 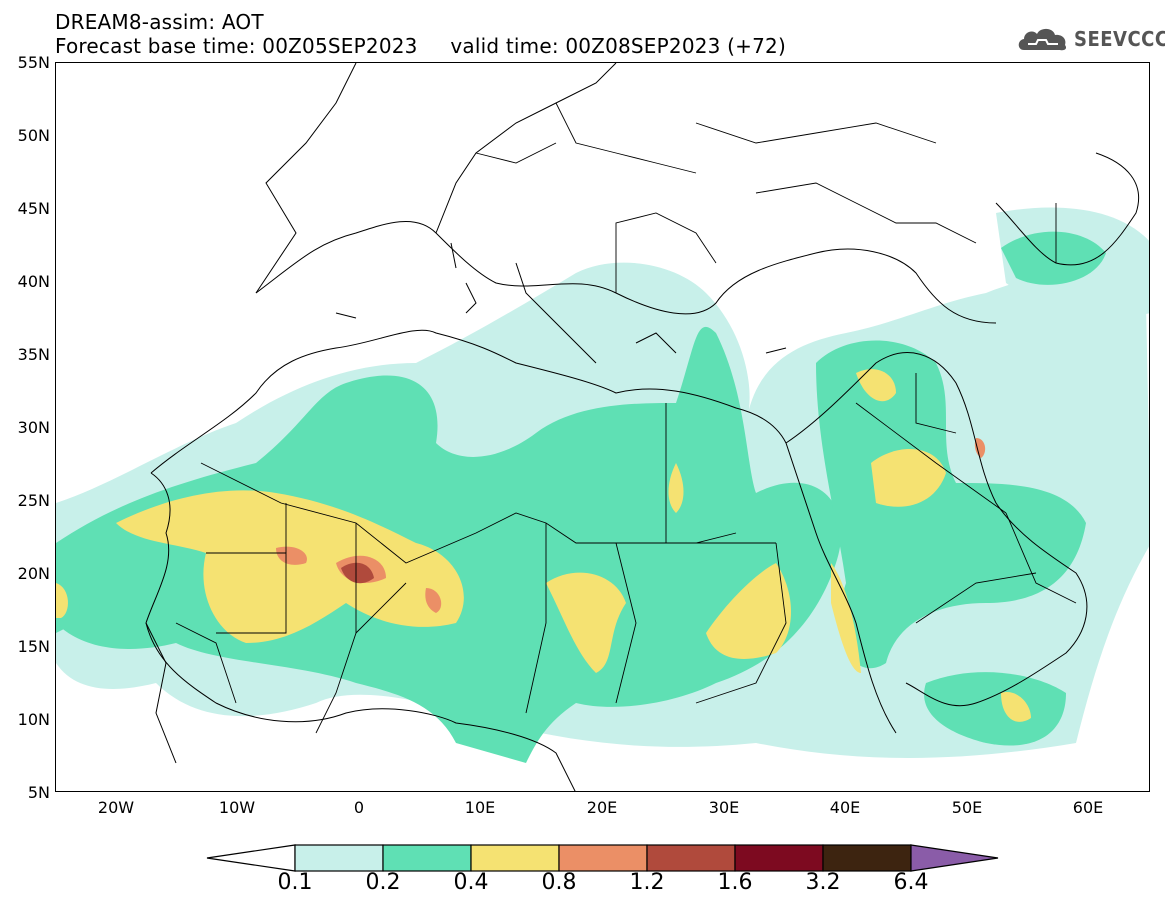 I want to click on lon-label: 10W, so click(x=237, y=807).